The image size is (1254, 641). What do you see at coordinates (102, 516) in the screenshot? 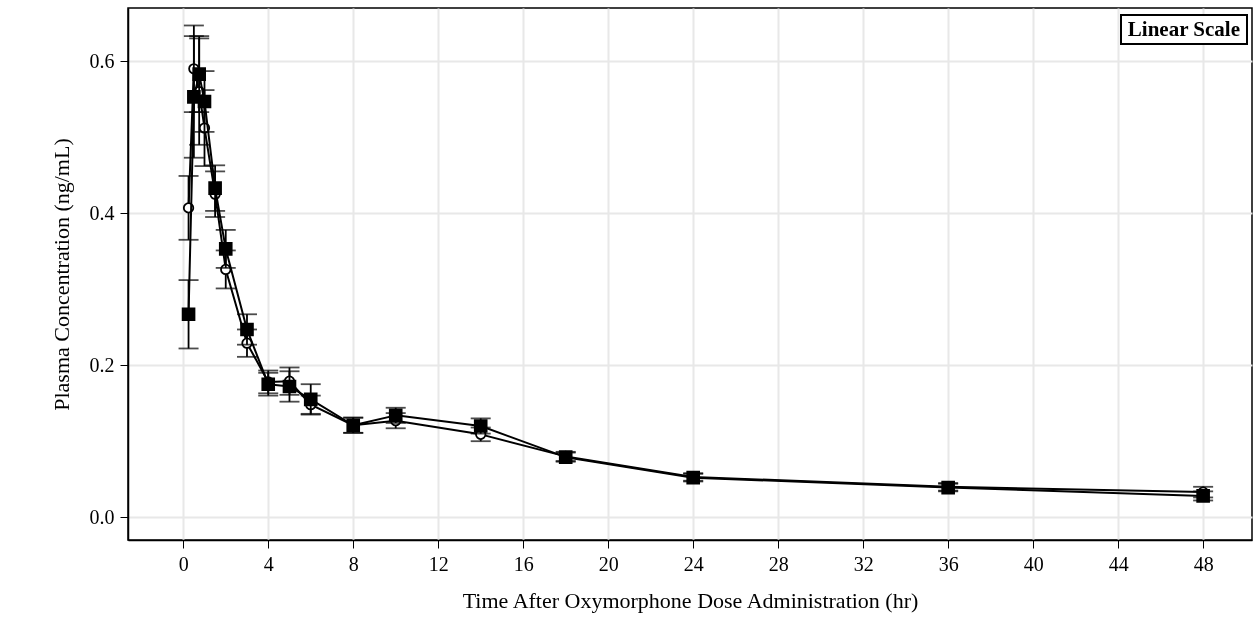
I see `y-tick-label: 0.0` at bounding box center [102, 516].